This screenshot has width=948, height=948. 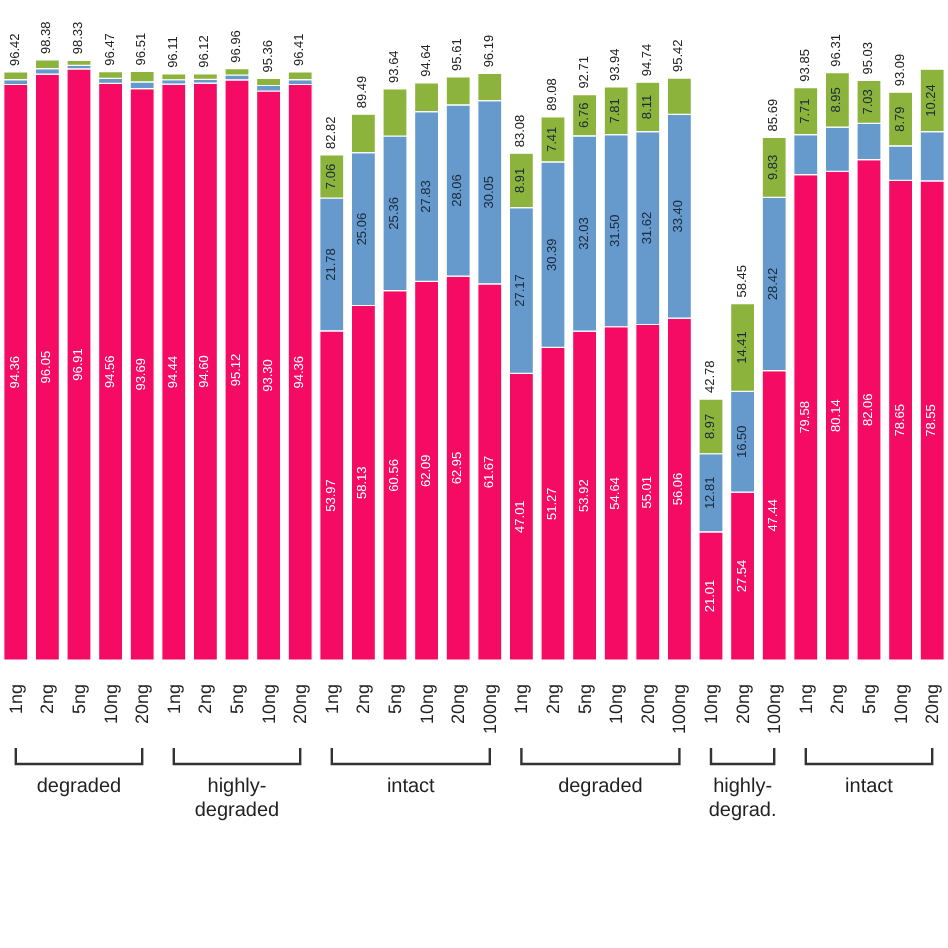 I want to click on text: highly-degrad., so click(x=742, y=799).